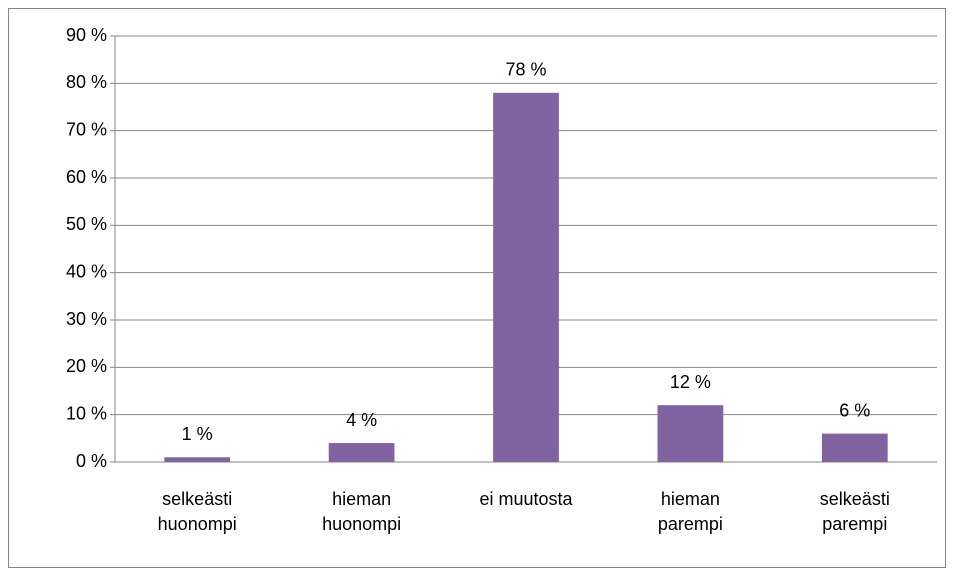 This screenshot has width=955, height=576. Describe the element at coordinates (525, 70) in the screenshot. I see `data-label: 78 %` at that location.